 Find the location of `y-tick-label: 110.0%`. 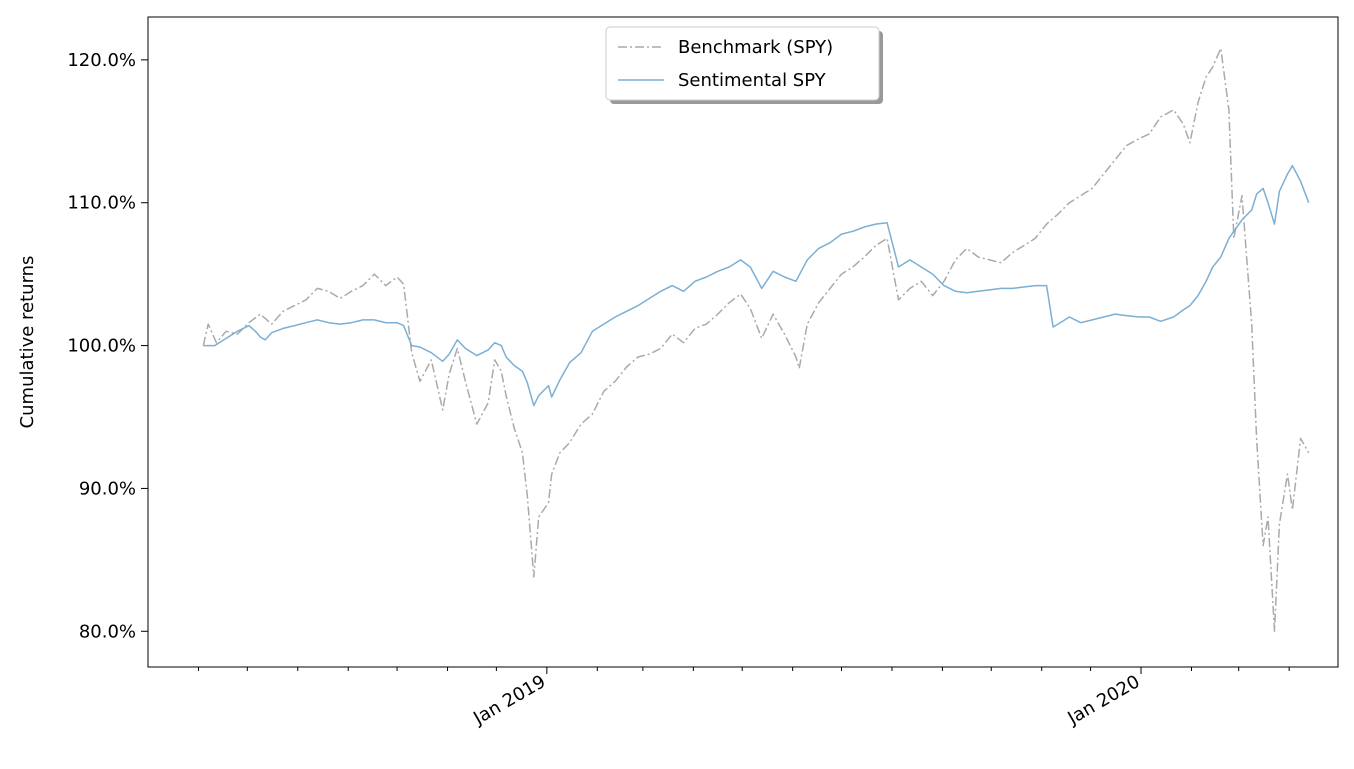

y-tick-label: 110.0% is located at coordinates (101, 203).